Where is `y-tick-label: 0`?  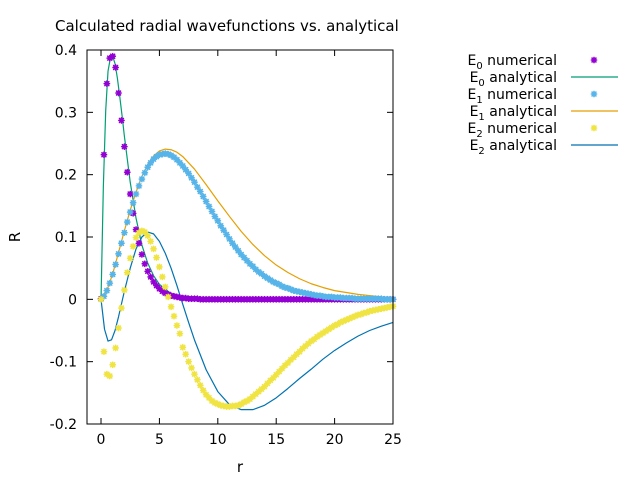 y-tick-label: 0 is located at coordinates (72, 300).